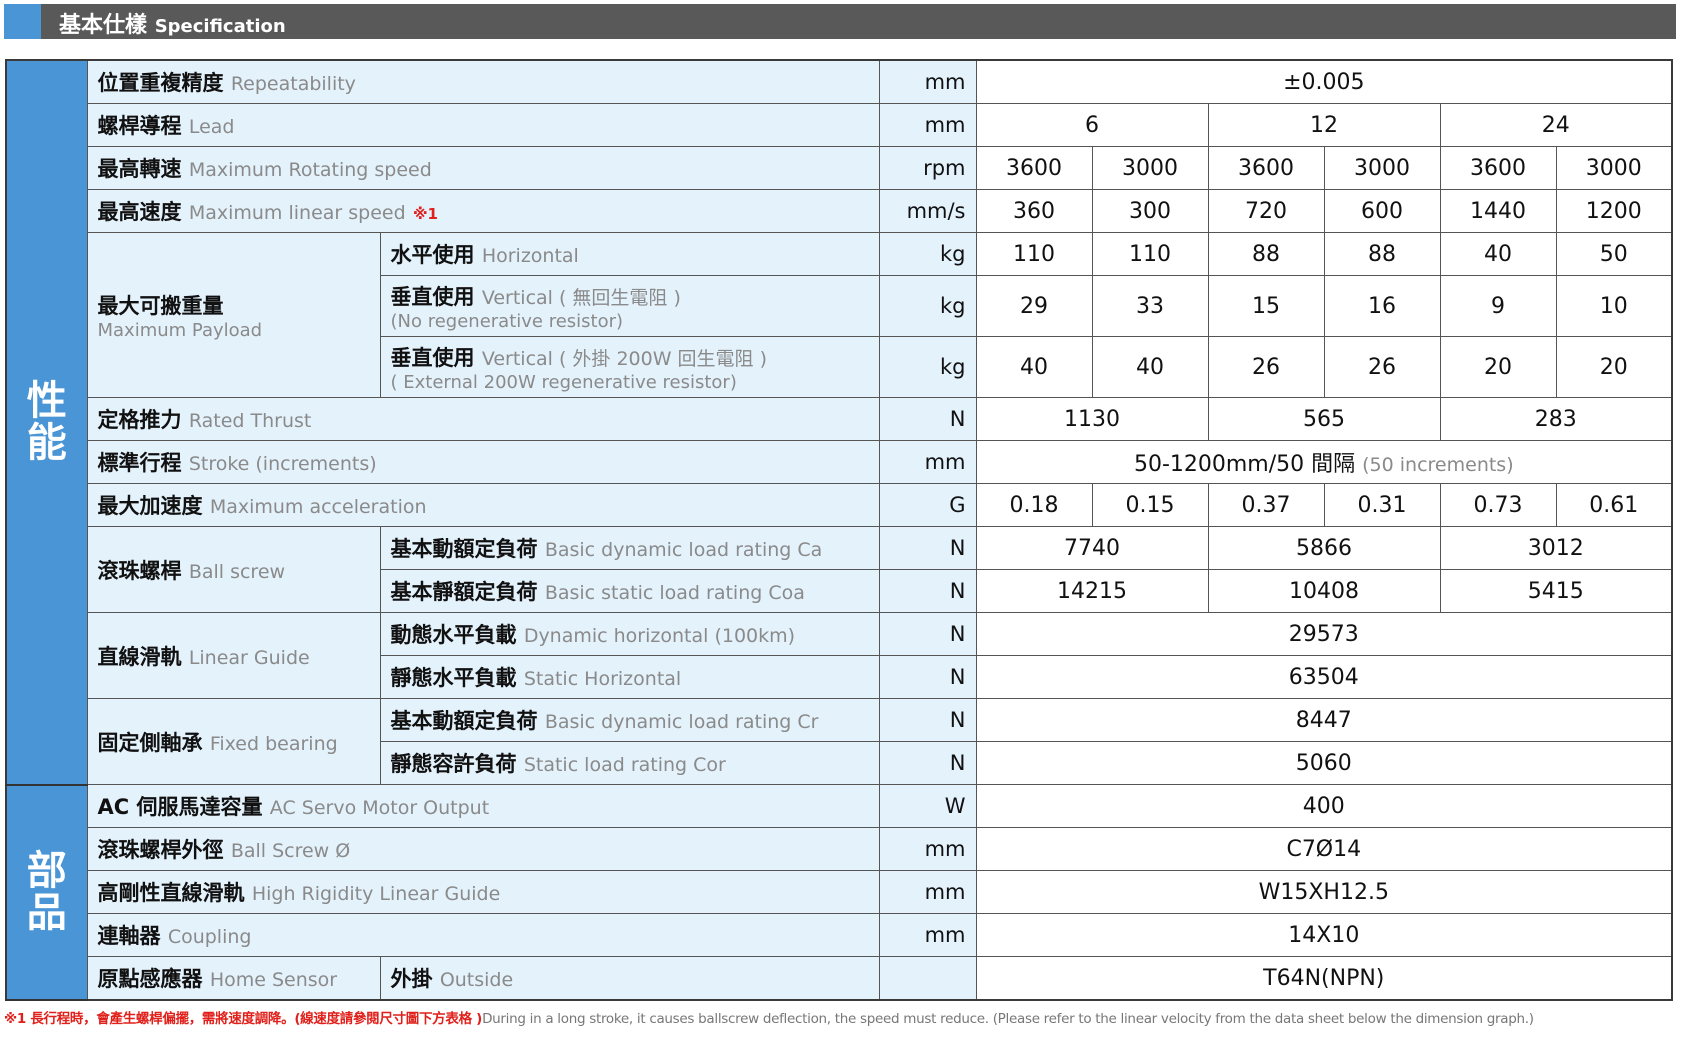 This screenshot has height=1037, width=1681. Describe the element at coordinates (1324, 548) in the screenshot. I see `value-cell: 5866` at that location.